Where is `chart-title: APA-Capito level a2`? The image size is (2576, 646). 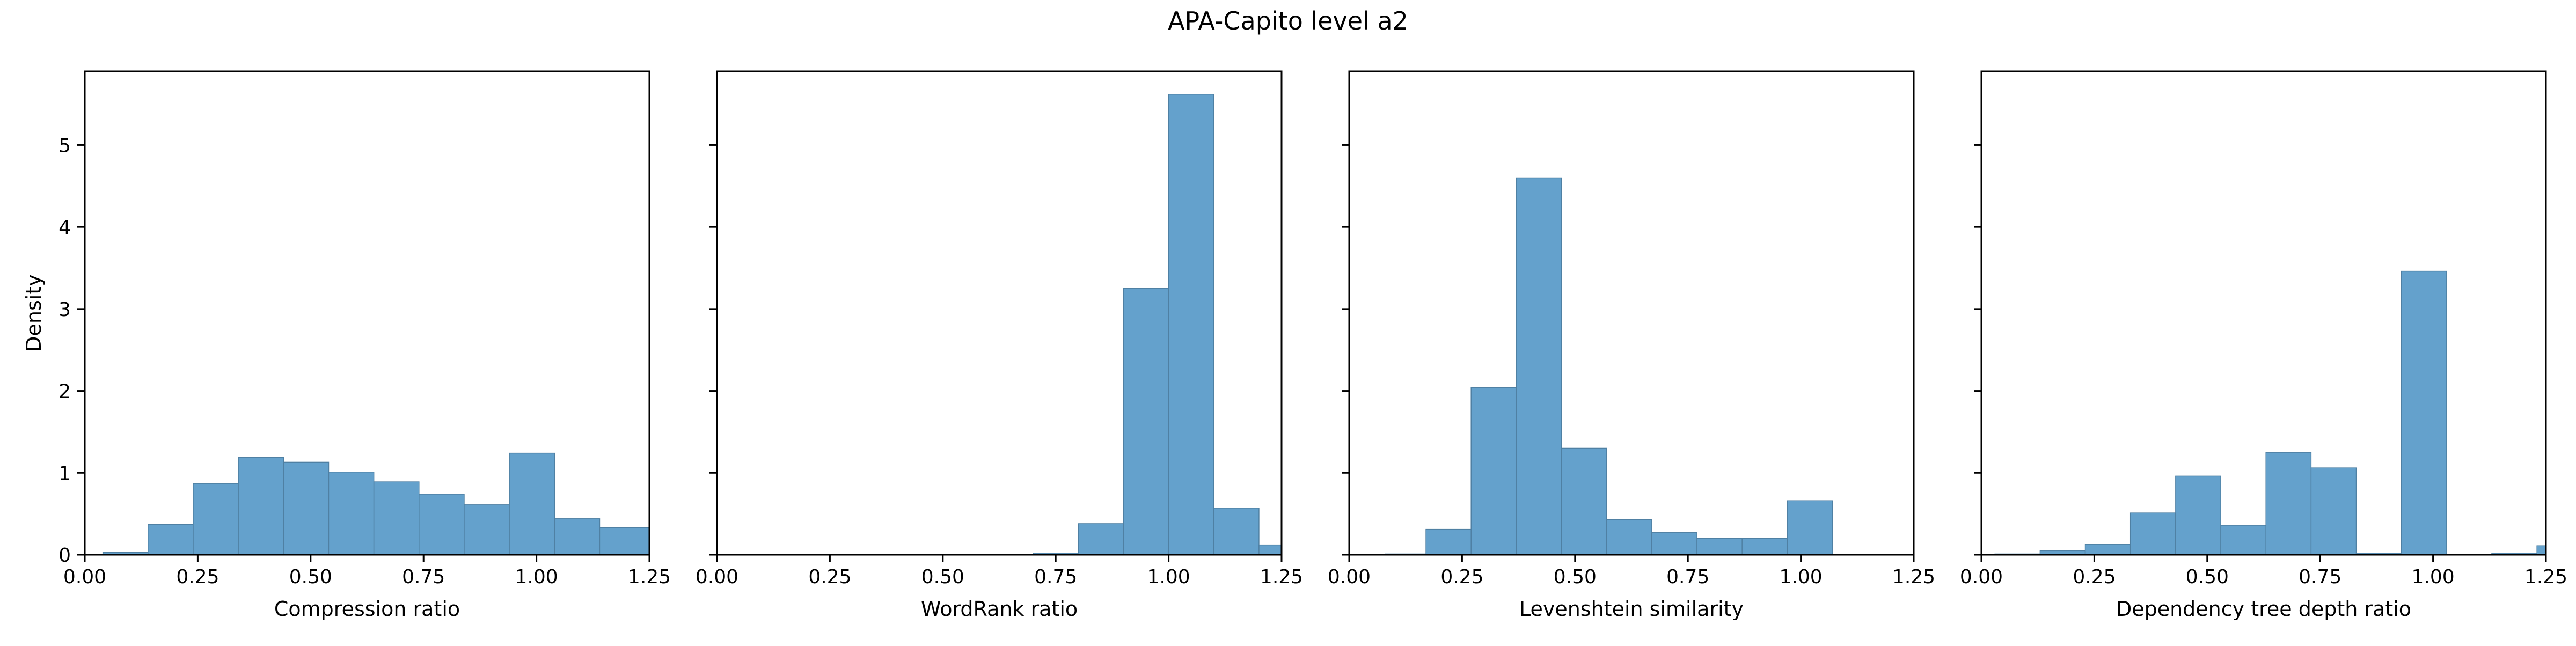
chart-title: APA-Capito level a2 is located at coordinates (1288, 20).